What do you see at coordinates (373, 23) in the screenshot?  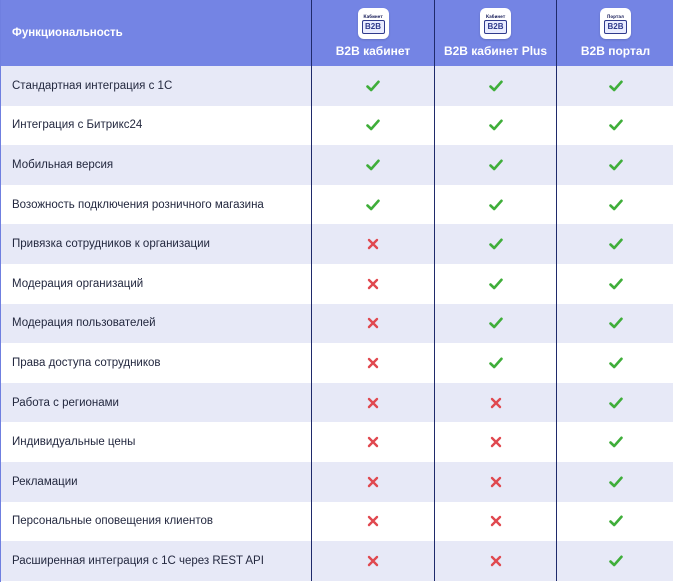 I see `b2b-cabinet-logo-icon: Кабинет B2B` at bounding box center [373, 23].